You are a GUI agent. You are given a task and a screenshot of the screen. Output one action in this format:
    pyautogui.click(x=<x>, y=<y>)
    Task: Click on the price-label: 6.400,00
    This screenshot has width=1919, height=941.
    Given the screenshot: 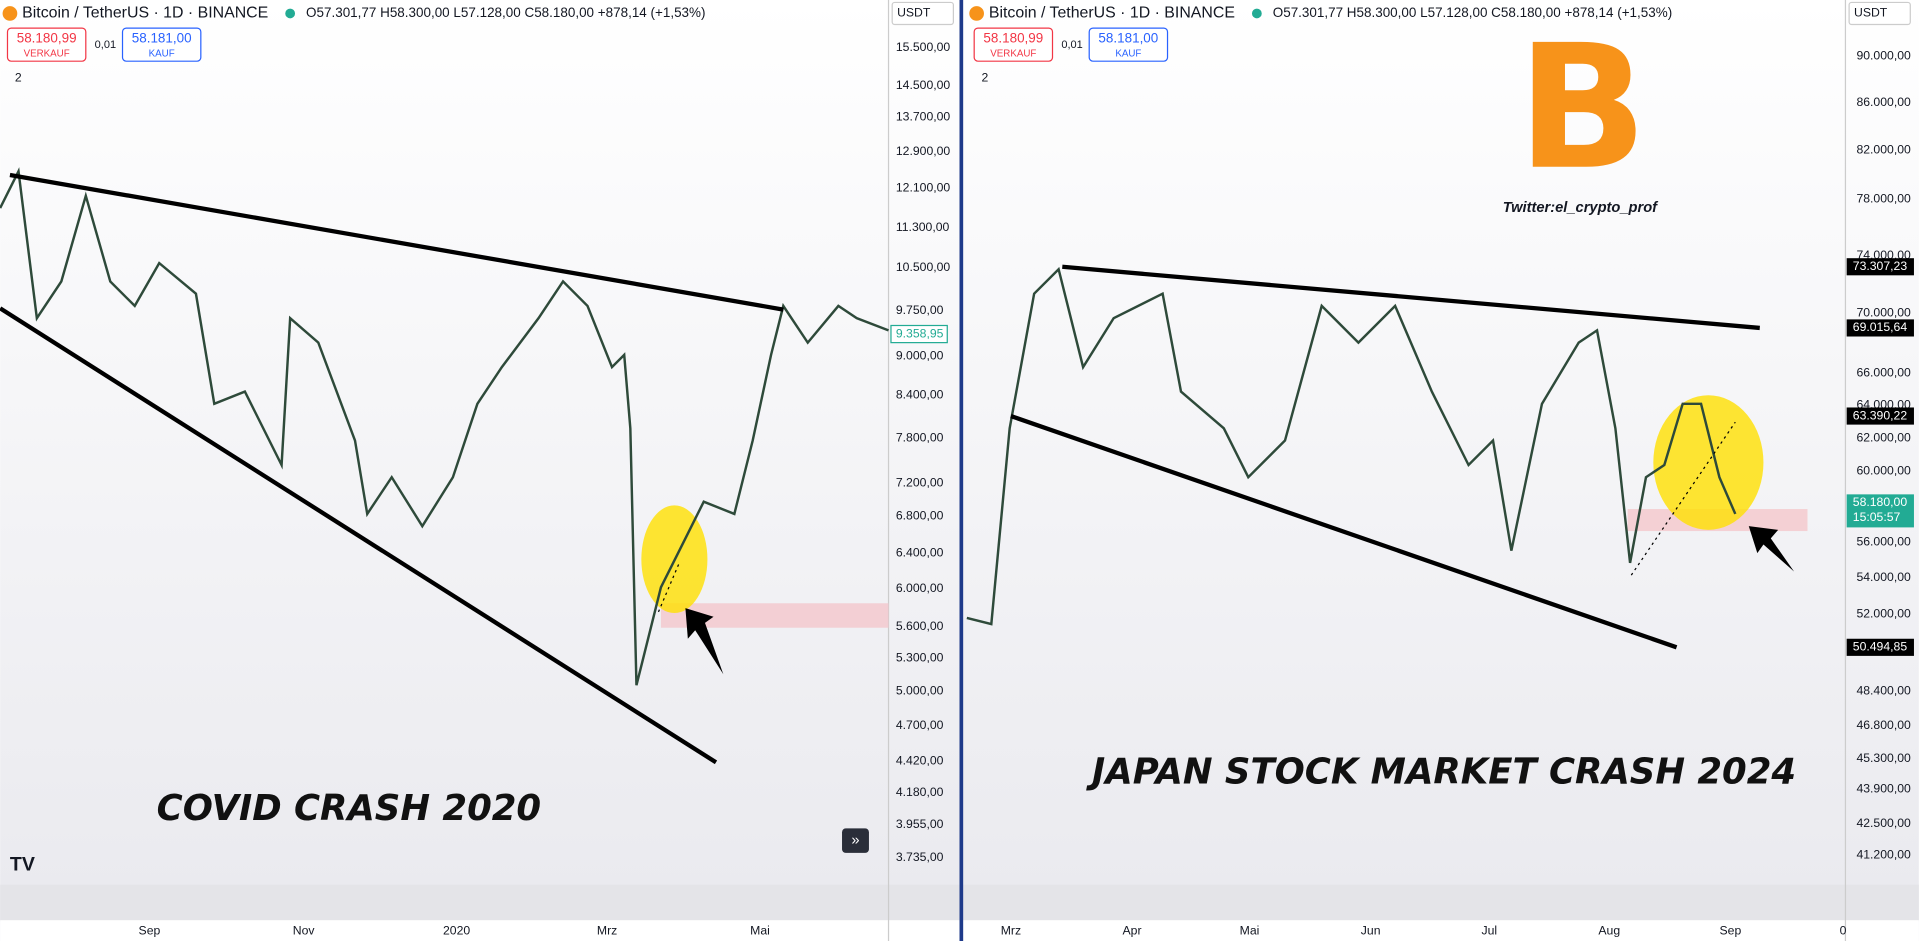 What is the action you would take?
    pyautogui.click(x=920, y=552)
    